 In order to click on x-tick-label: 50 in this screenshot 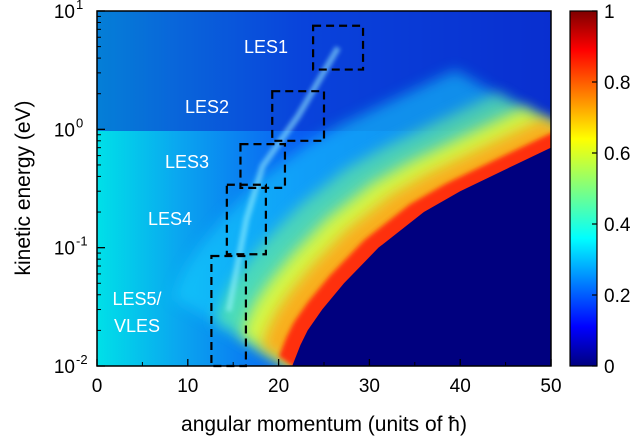, I will do `click(550, 386)`.